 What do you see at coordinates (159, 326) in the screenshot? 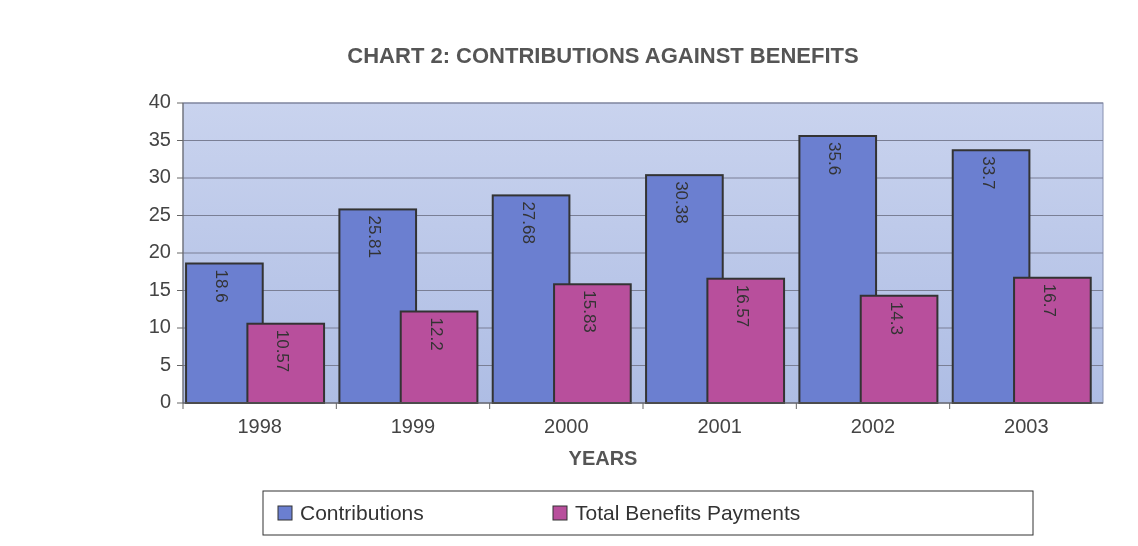
I see `y-tick-label: 10` at bounding box center [159, 326].